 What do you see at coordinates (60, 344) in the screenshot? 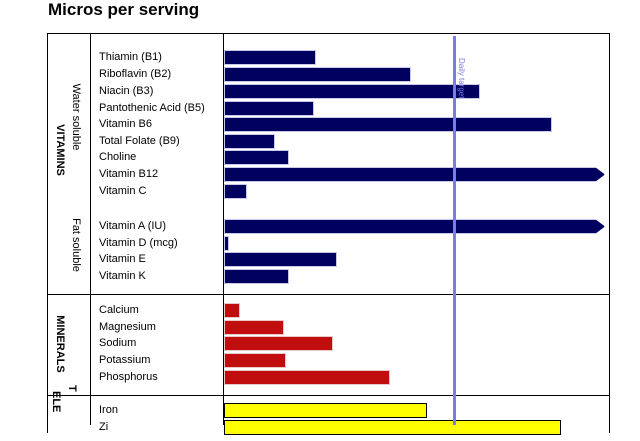
I see `group-label-minerals: MINERALS` at bounding box center [60, 344].